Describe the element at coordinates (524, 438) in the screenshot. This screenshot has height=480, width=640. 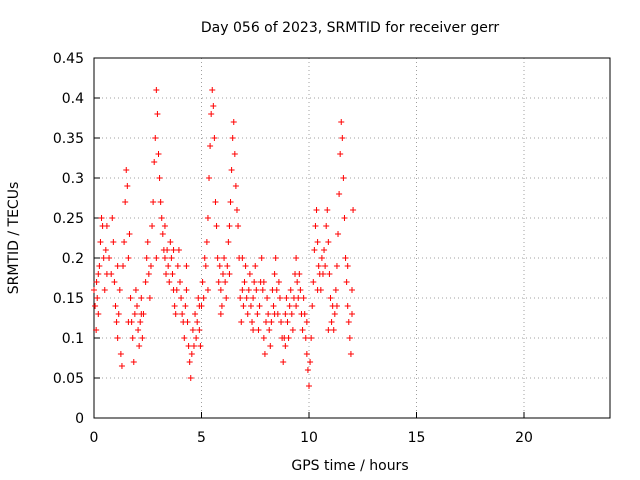
I see `x-tick-label: 20` at that location.